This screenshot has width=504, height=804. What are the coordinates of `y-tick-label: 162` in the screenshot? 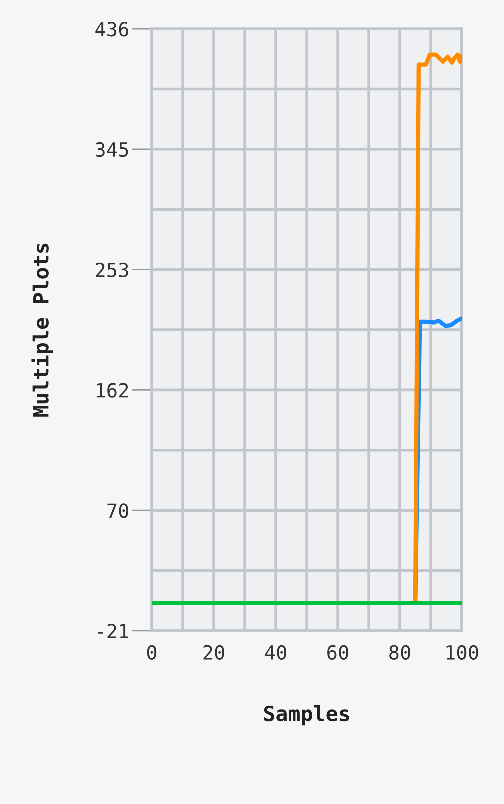 It's located at (112, 390).